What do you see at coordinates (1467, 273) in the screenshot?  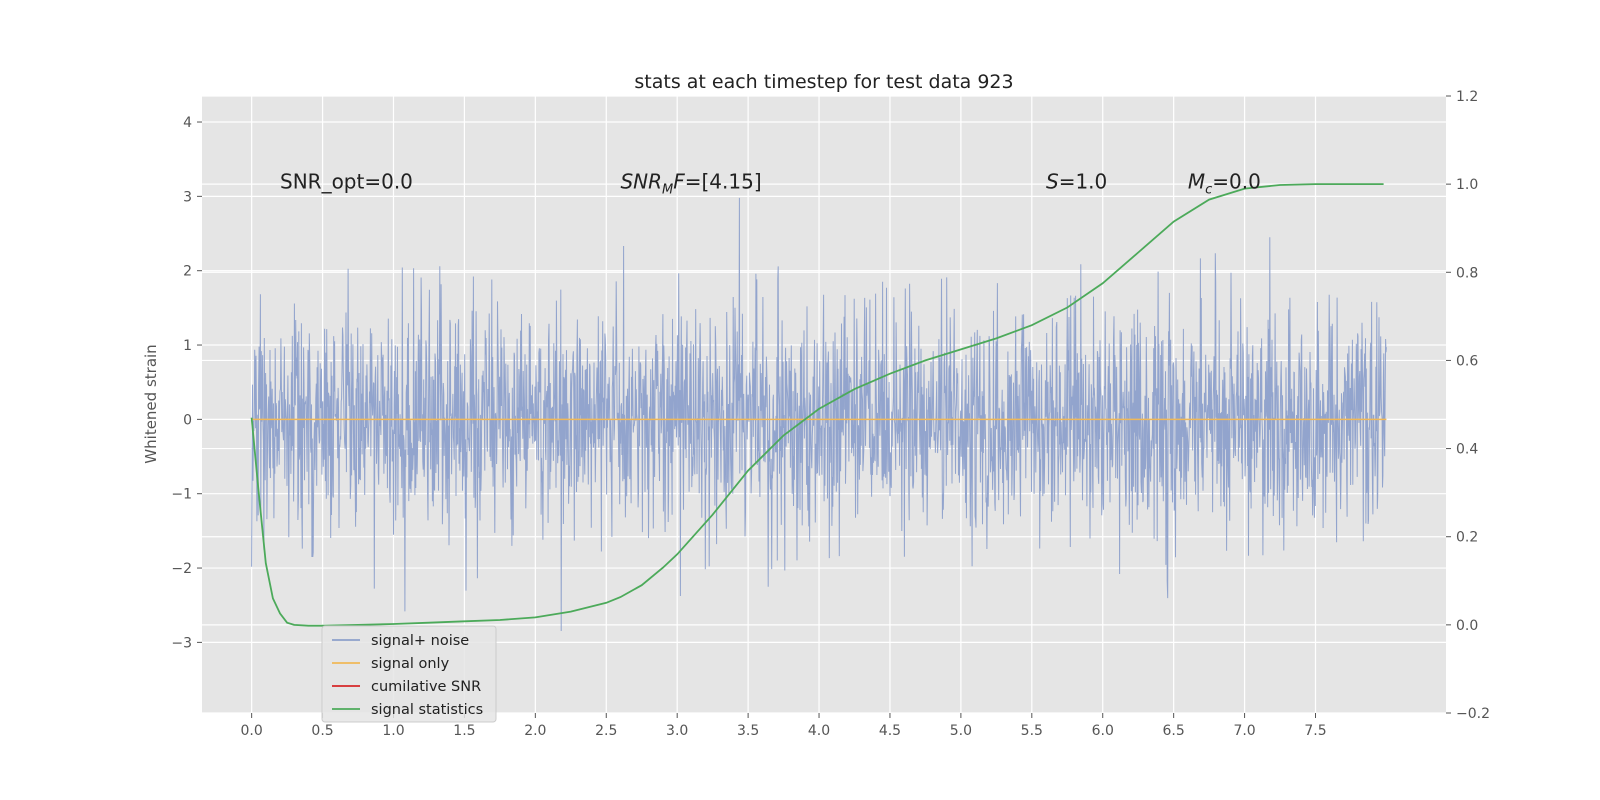 I see `y2-tick-label: 0.8` at bounding box center [1467, 273].